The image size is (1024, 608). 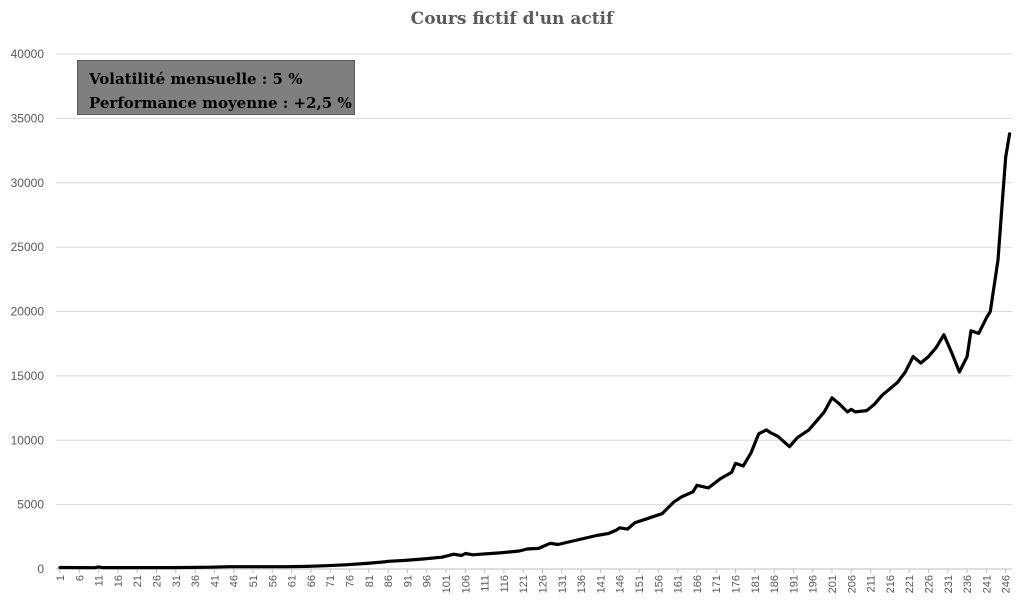 What do you see at coordinates (138, 581) in the screenshot?
I see `x-tick-label-4: 21` at bounding box center [138, 581].